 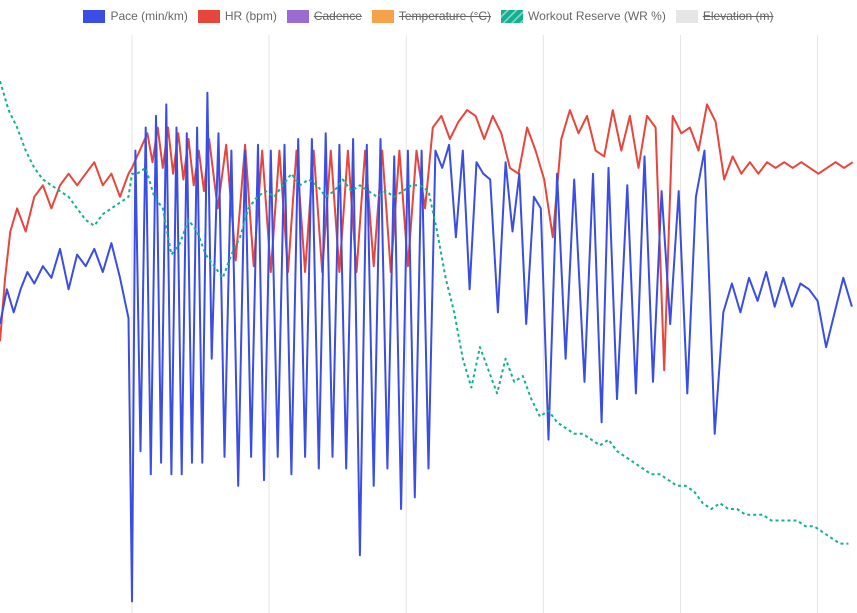 What do you see at coordinates (686, 16) in the screenshot?
I see `legend-swatch-elevation` at bounding box center [686, 16].